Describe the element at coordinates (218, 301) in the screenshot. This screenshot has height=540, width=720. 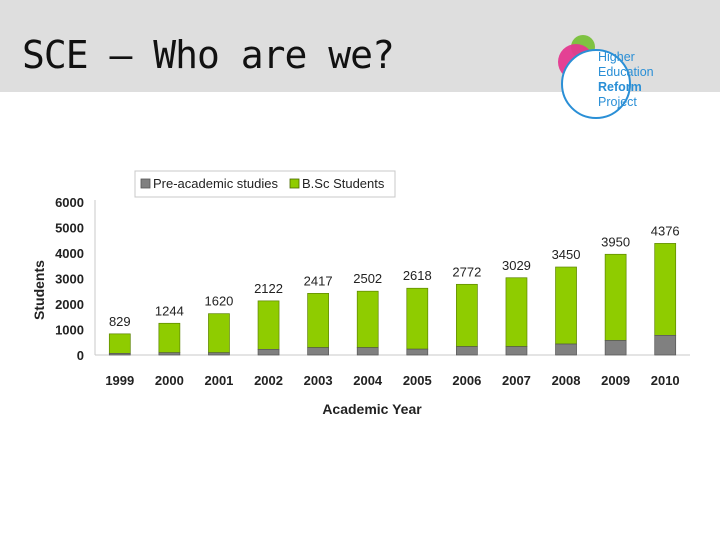
I see `bar-total-label: 1620` at that location.